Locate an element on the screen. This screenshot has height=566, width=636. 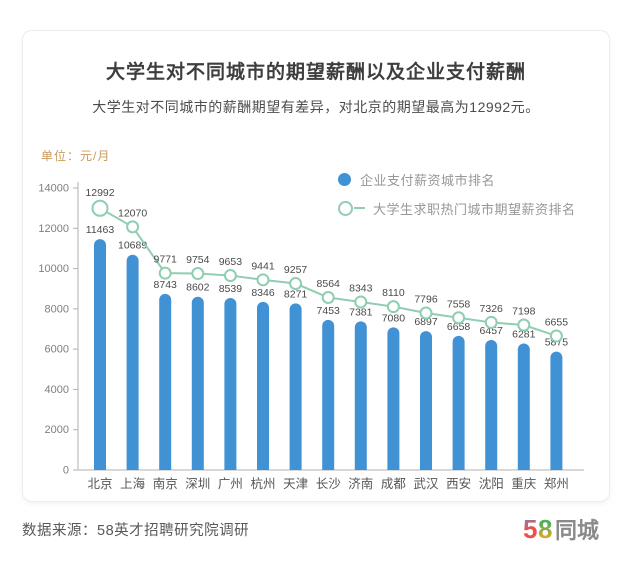
line-value-label: 8343 is located at coordinates (361, 288).